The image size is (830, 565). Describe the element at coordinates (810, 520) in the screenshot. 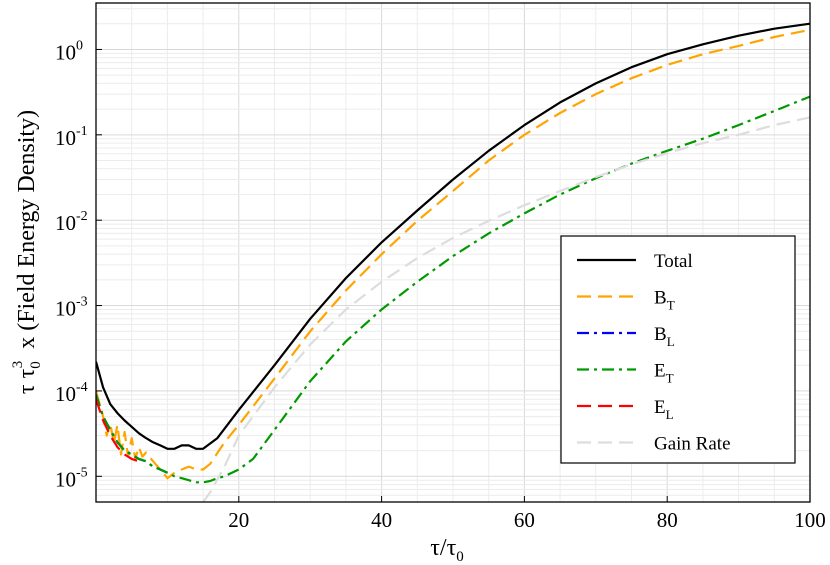

I see `x-tick-label: 100` at that location.